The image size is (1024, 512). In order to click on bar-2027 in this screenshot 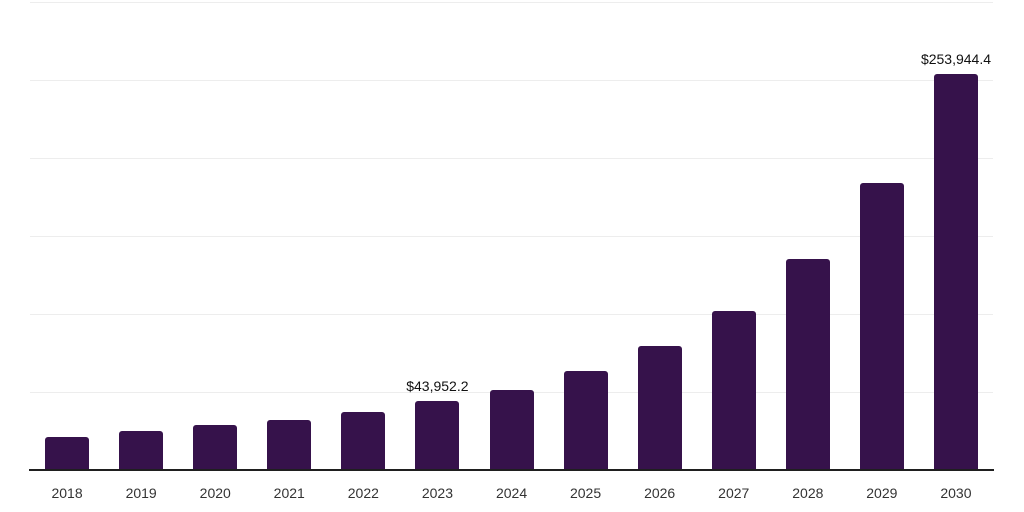, I will do `click(733, 390)`.